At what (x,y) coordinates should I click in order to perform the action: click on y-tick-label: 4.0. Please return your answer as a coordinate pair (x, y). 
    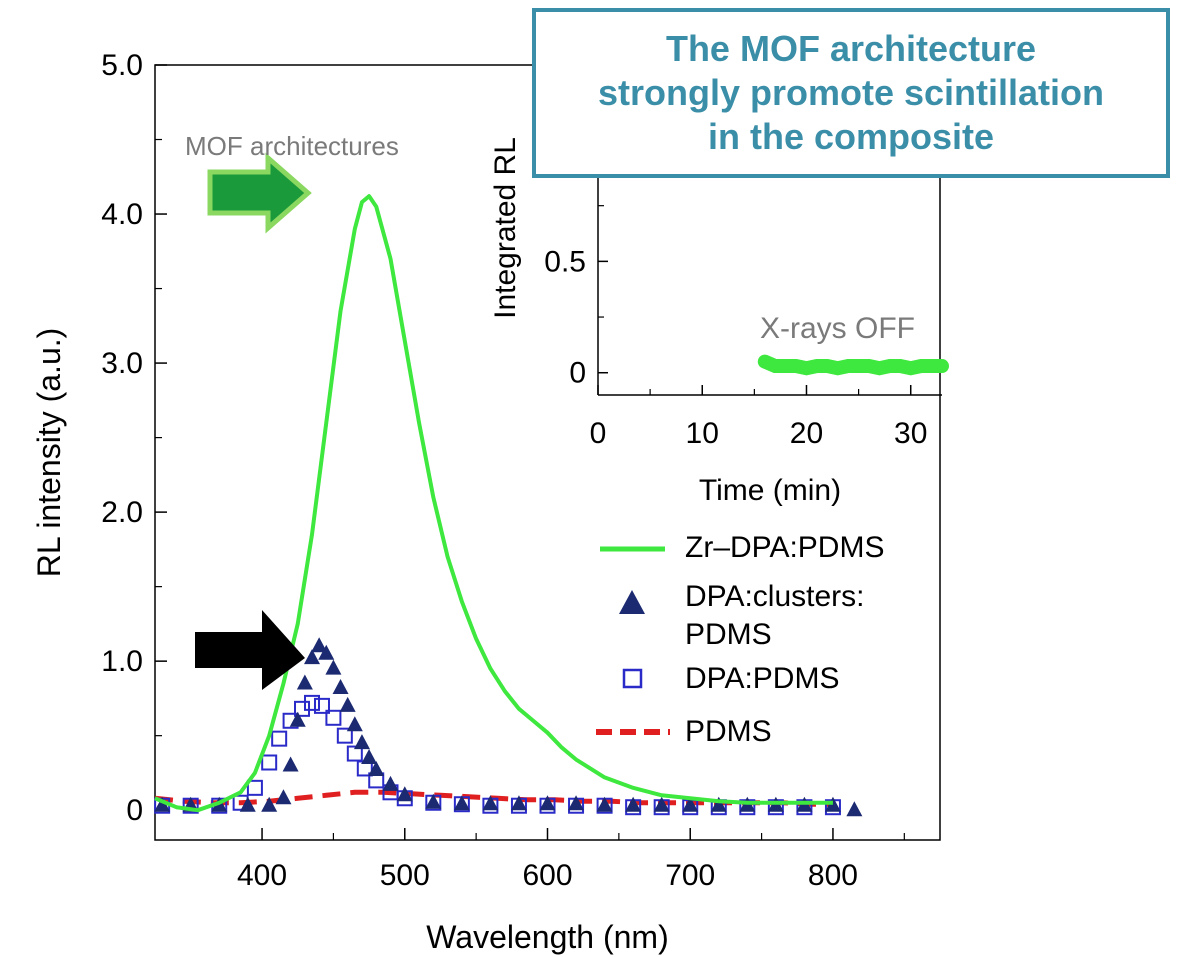
    Looking at the image, I should click on (122, 214).